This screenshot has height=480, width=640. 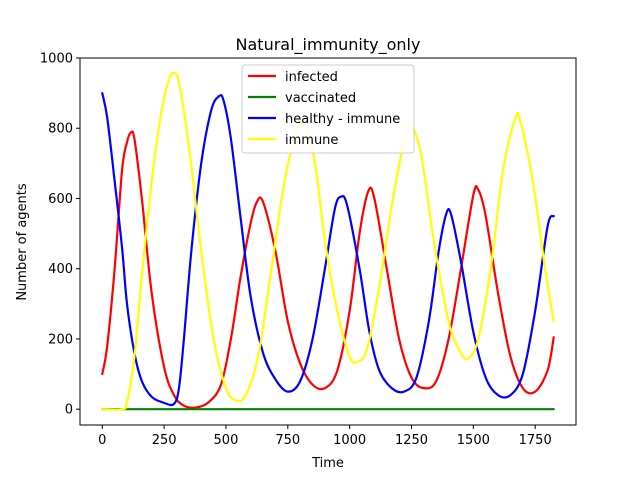 I want to click on x-tick-label: 500, so click(x=226, y=440).